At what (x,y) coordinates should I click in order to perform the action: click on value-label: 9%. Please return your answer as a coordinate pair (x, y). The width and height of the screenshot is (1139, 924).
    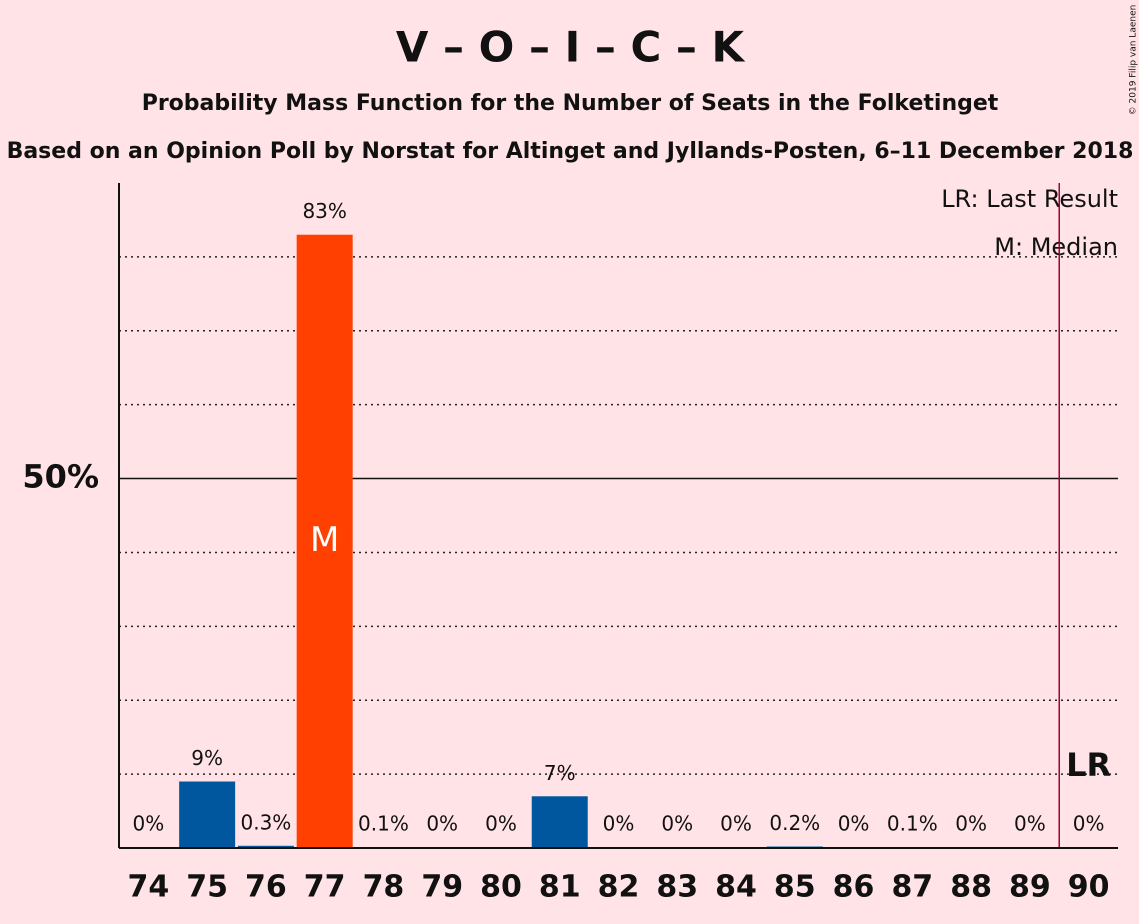
    Looking at the image, I should click on (207, 758).